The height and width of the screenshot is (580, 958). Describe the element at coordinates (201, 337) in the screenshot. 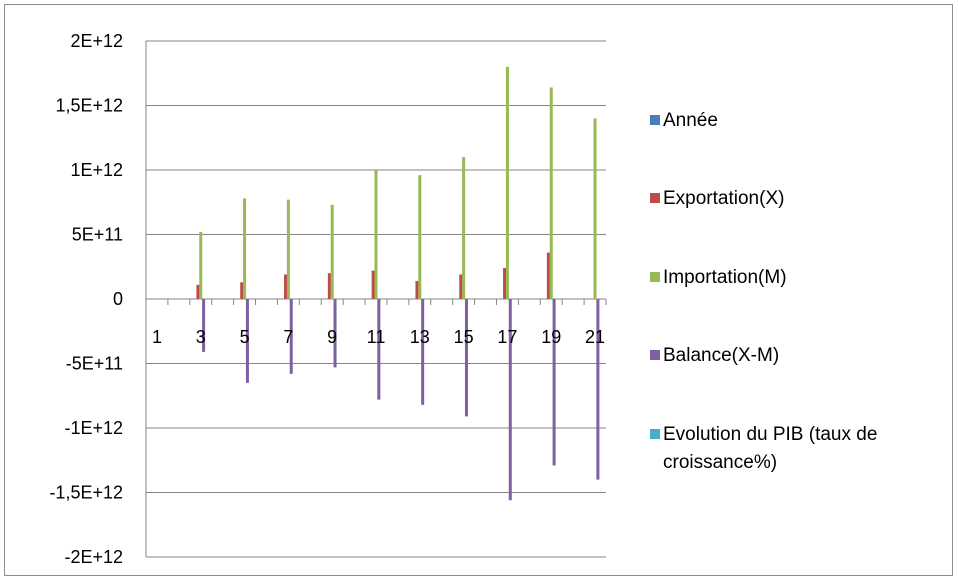

I see `x-tick-label: 3` at that location.